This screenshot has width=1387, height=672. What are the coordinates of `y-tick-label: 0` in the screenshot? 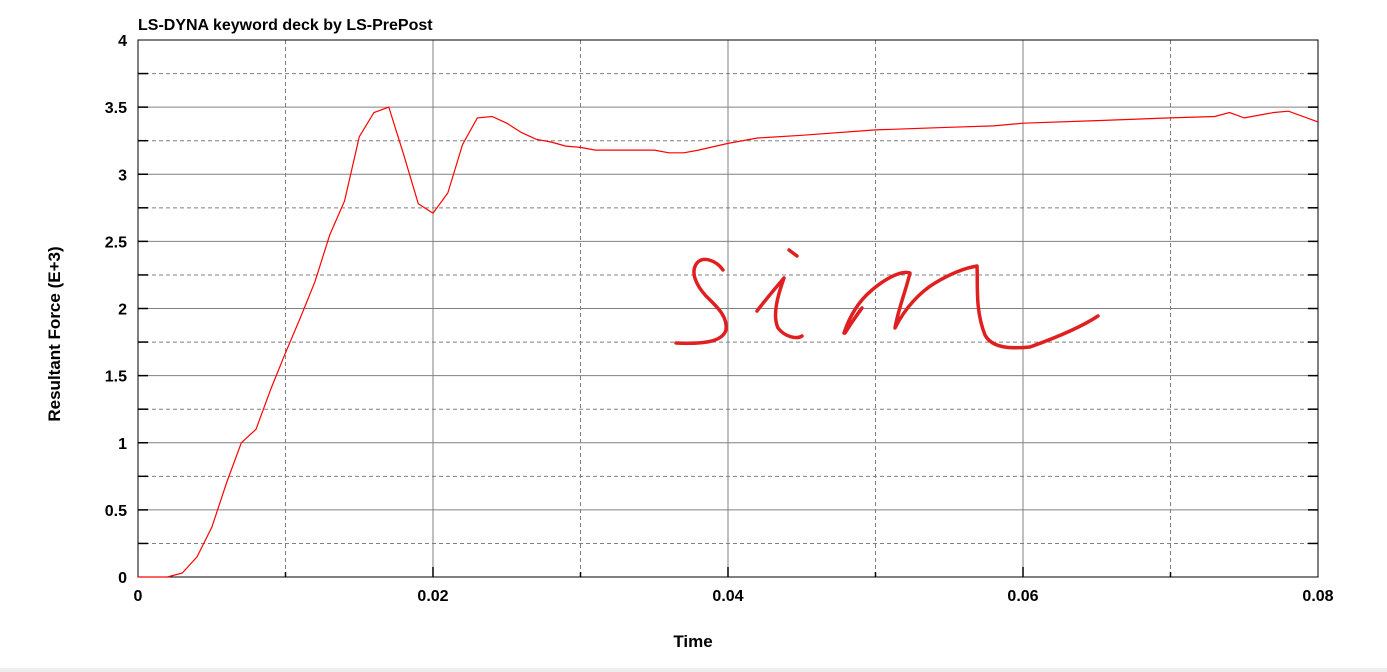 It's located at (122, 578).